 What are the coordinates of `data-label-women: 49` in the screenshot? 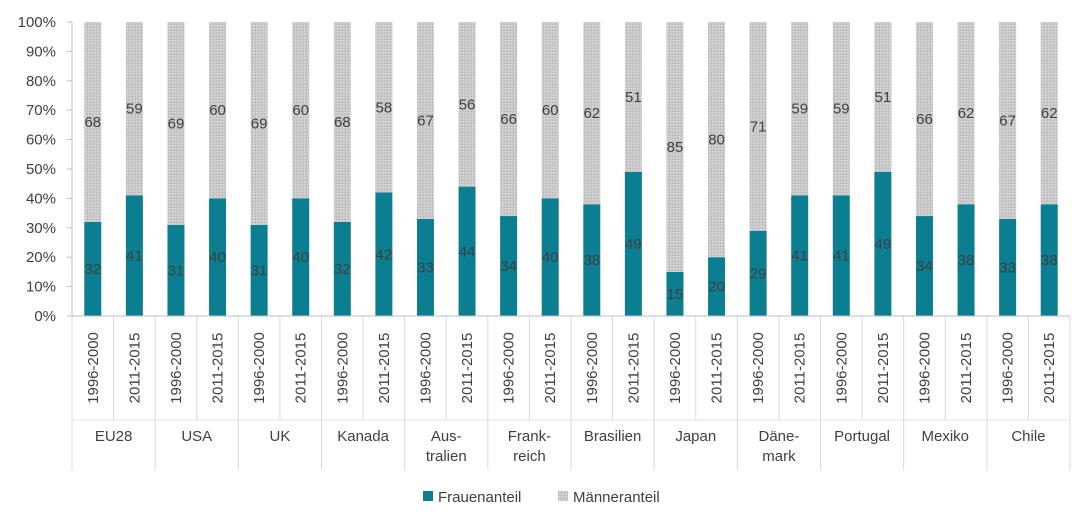 It's located at (883, 244).